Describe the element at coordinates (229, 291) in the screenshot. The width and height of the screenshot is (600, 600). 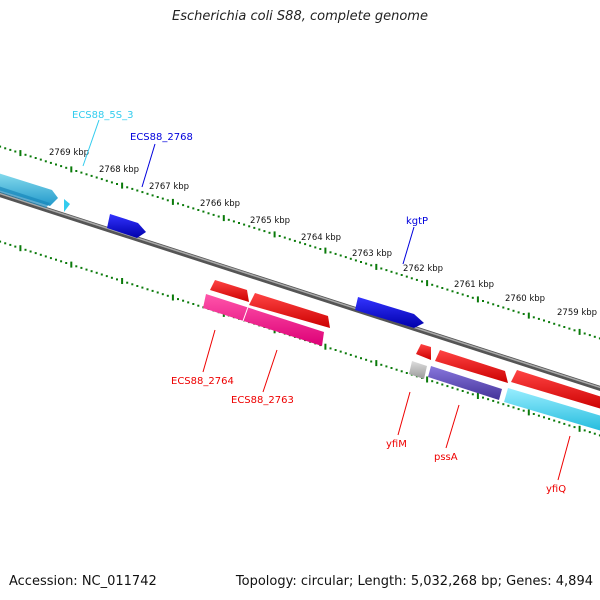
I see `feature-red-small-left` at that location.